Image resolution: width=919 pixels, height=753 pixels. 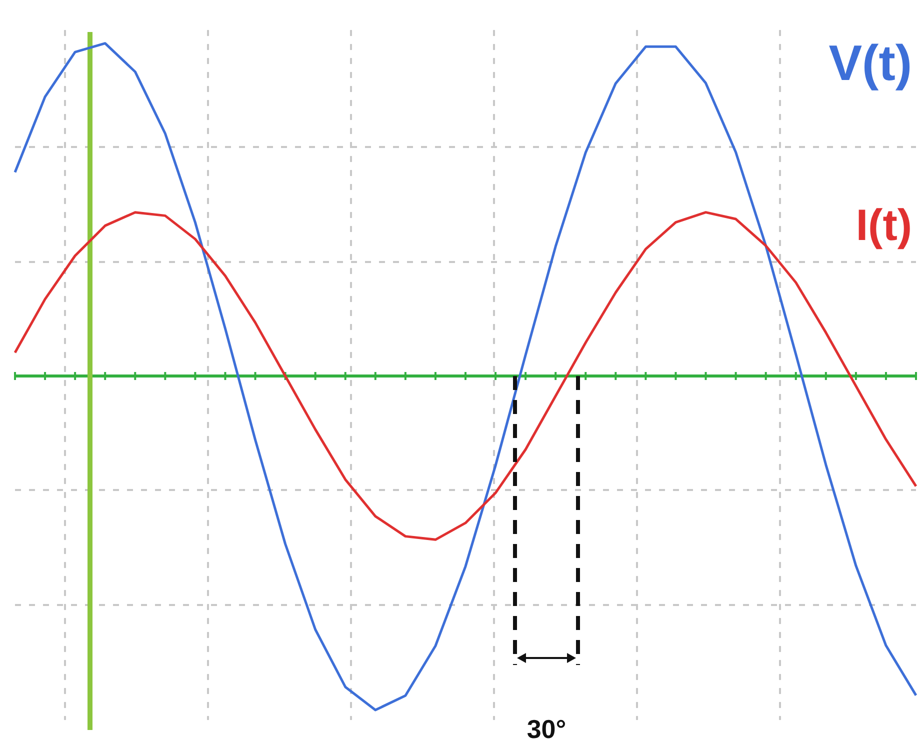 I want to click on series-label: I(t), so click(x=884, y=225).